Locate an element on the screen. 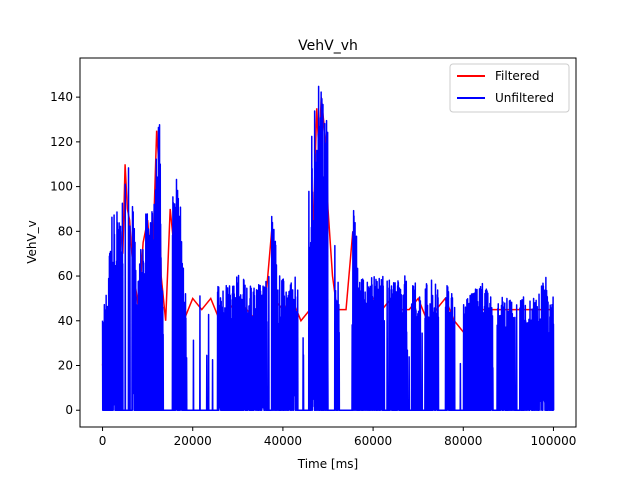 This screenshot has width=640, height=480. y-axis: 0 20 40 60 80 100 120 140 is located at coordinates (65, 253).